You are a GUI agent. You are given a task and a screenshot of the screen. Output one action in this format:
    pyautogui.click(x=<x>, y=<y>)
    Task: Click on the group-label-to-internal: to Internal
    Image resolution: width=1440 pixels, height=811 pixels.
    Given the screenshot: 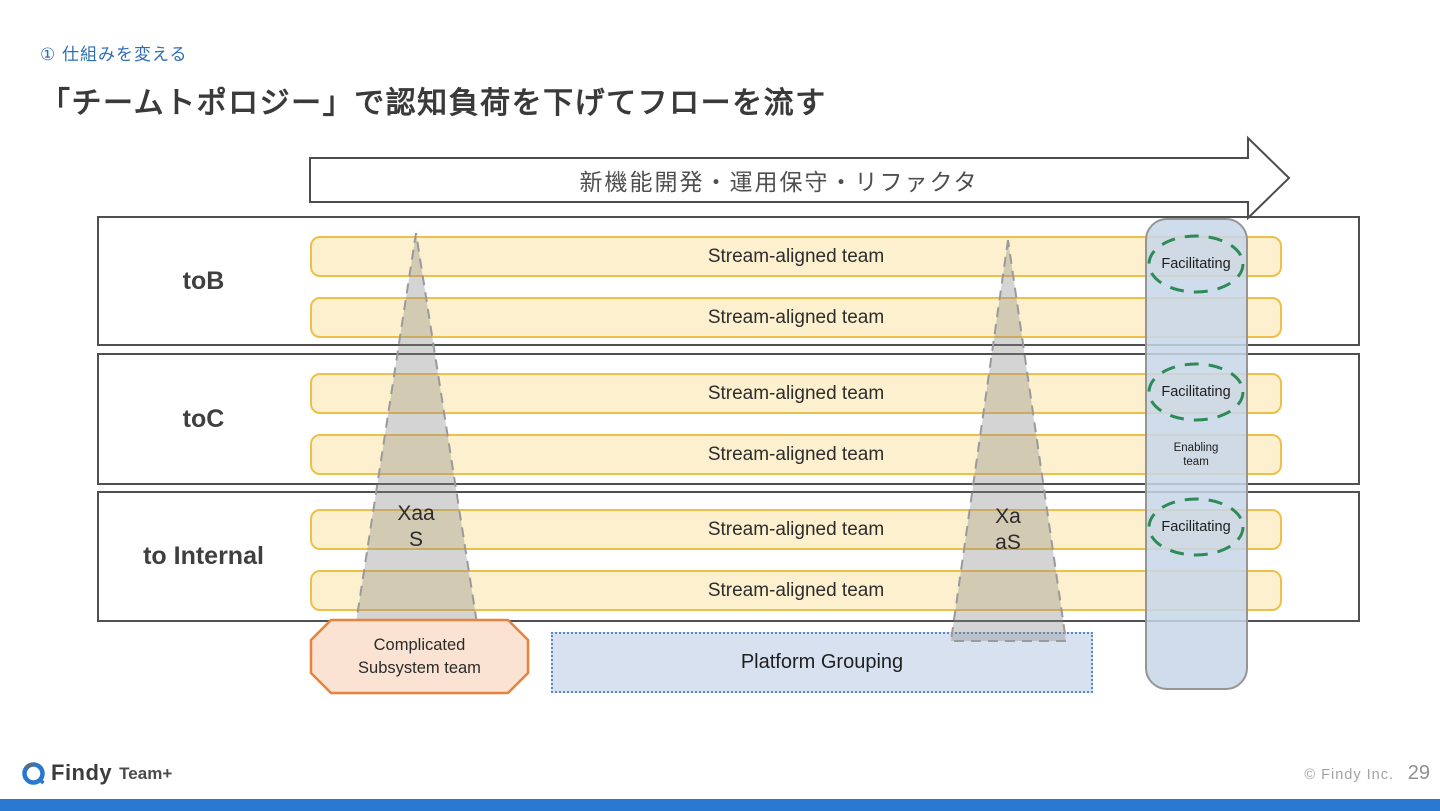 What is the action you would take?
    pyautogui.click(x=203, y=556)
    